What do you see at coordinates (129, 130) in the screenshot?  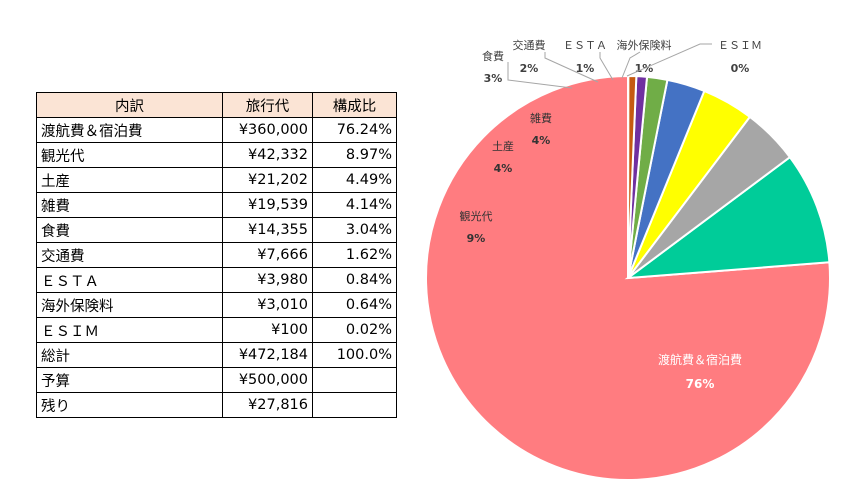 I see `cell-item: 渡航費＆宿泊費` at bounding box center [129, 130].